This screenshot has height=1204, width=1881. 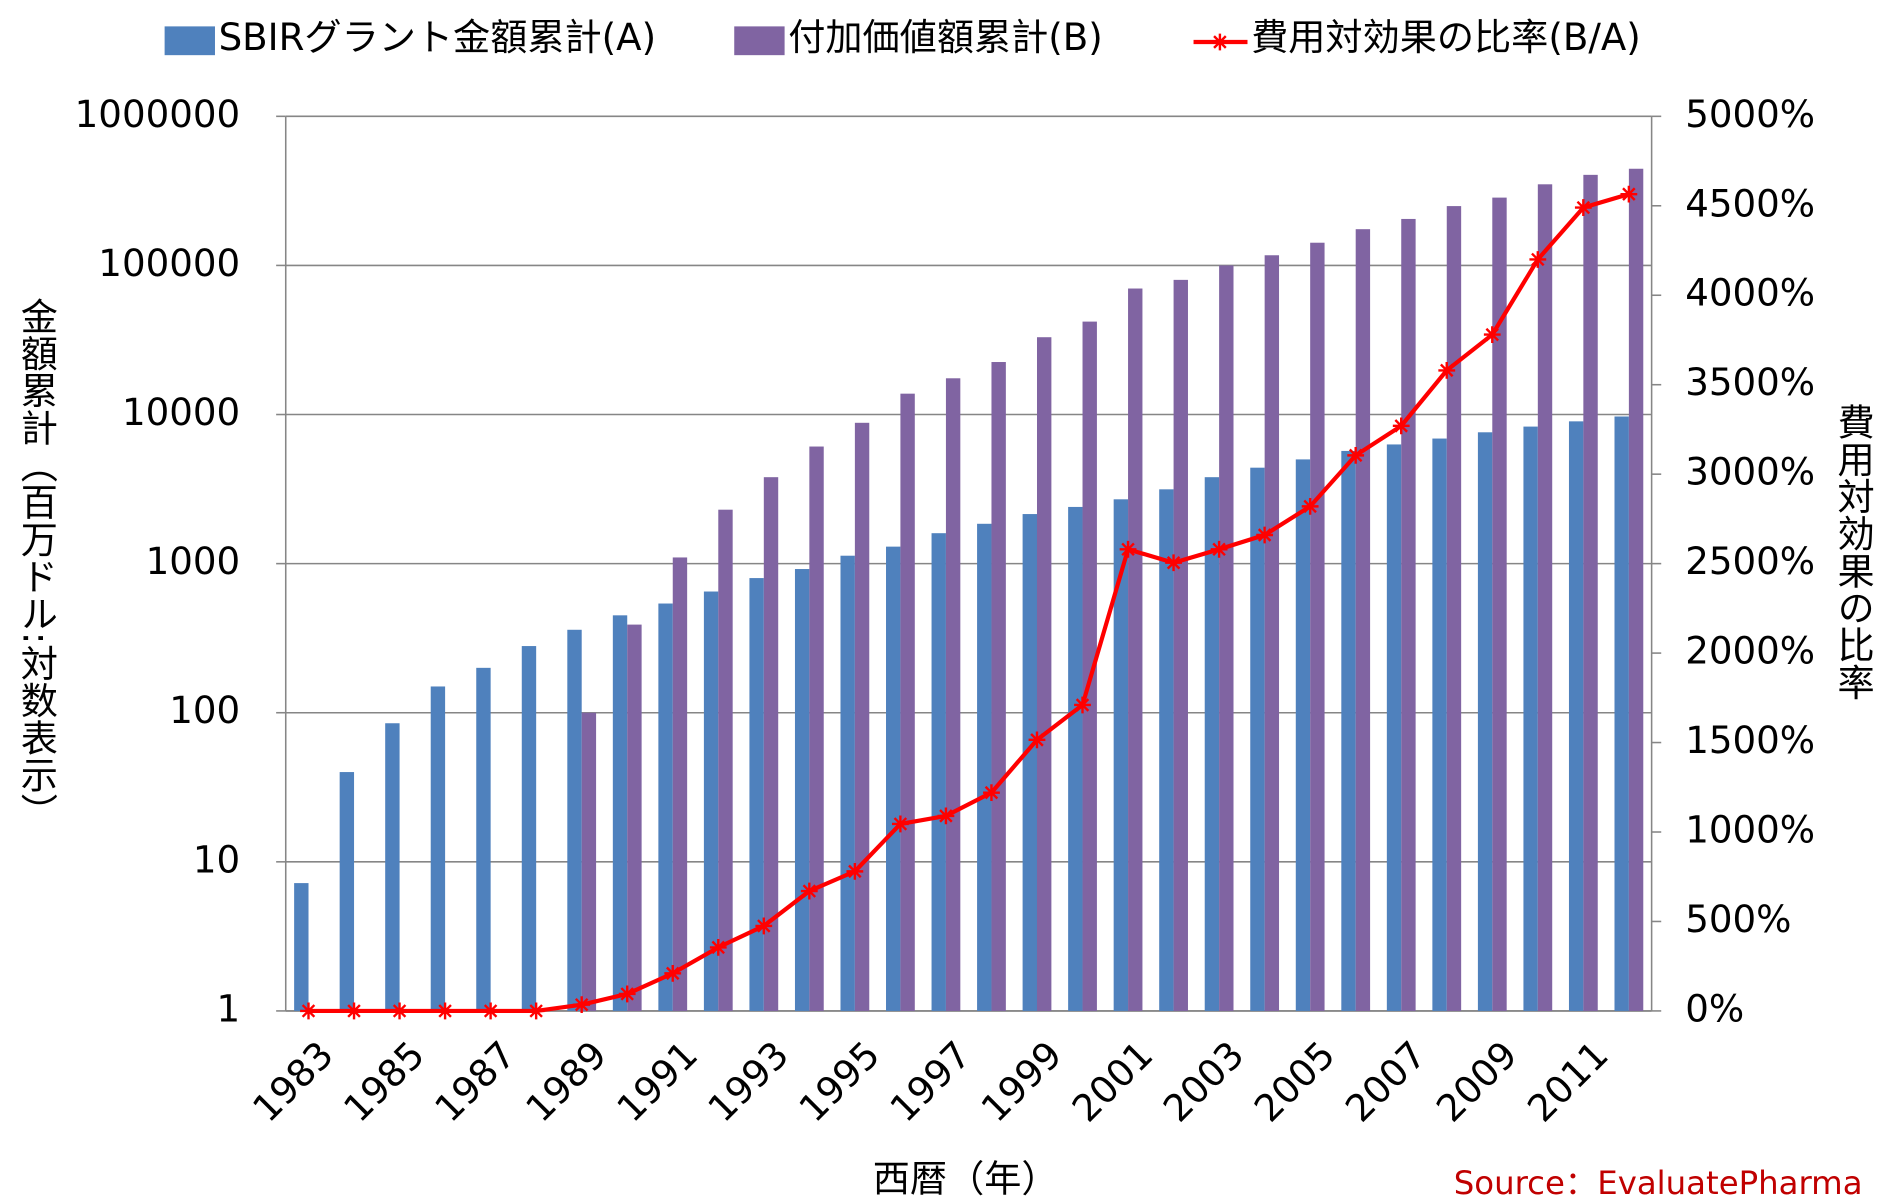 What do you see at coordinates (1446, 37) in the screenshot?
I see `legend-label: 費用対効果の比率(B/A)` at bounding box center [1446, 37].